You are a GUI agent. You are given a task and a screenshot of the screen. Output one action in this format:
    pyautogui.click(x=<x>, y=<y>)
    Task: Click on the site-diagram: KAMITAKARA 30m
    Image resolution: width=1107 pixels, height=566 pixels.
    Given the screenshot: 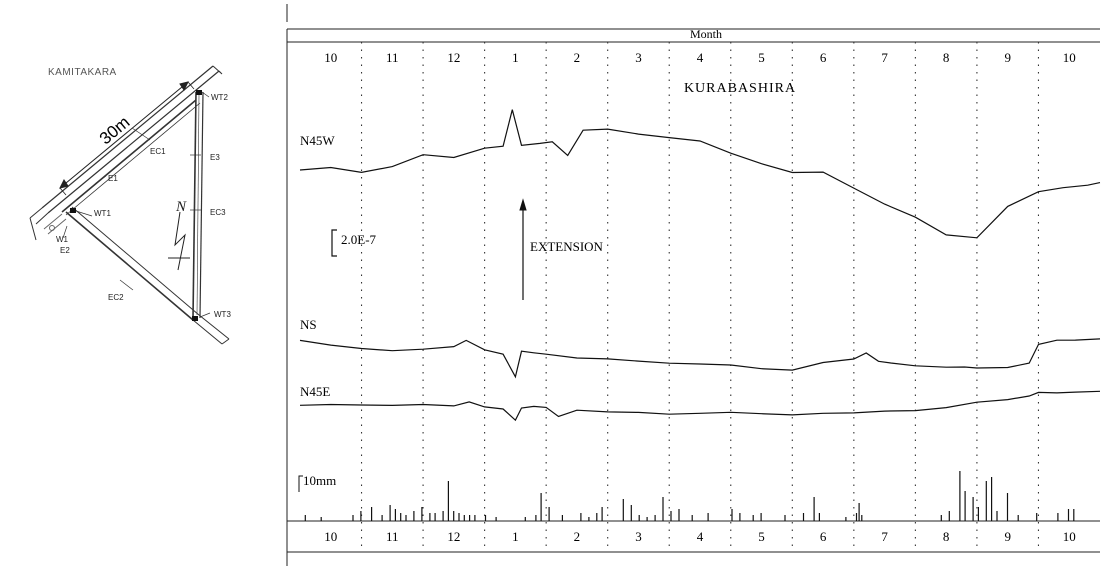 What is the action you would take?
    pyautogui.click(x=130, y=205)
    